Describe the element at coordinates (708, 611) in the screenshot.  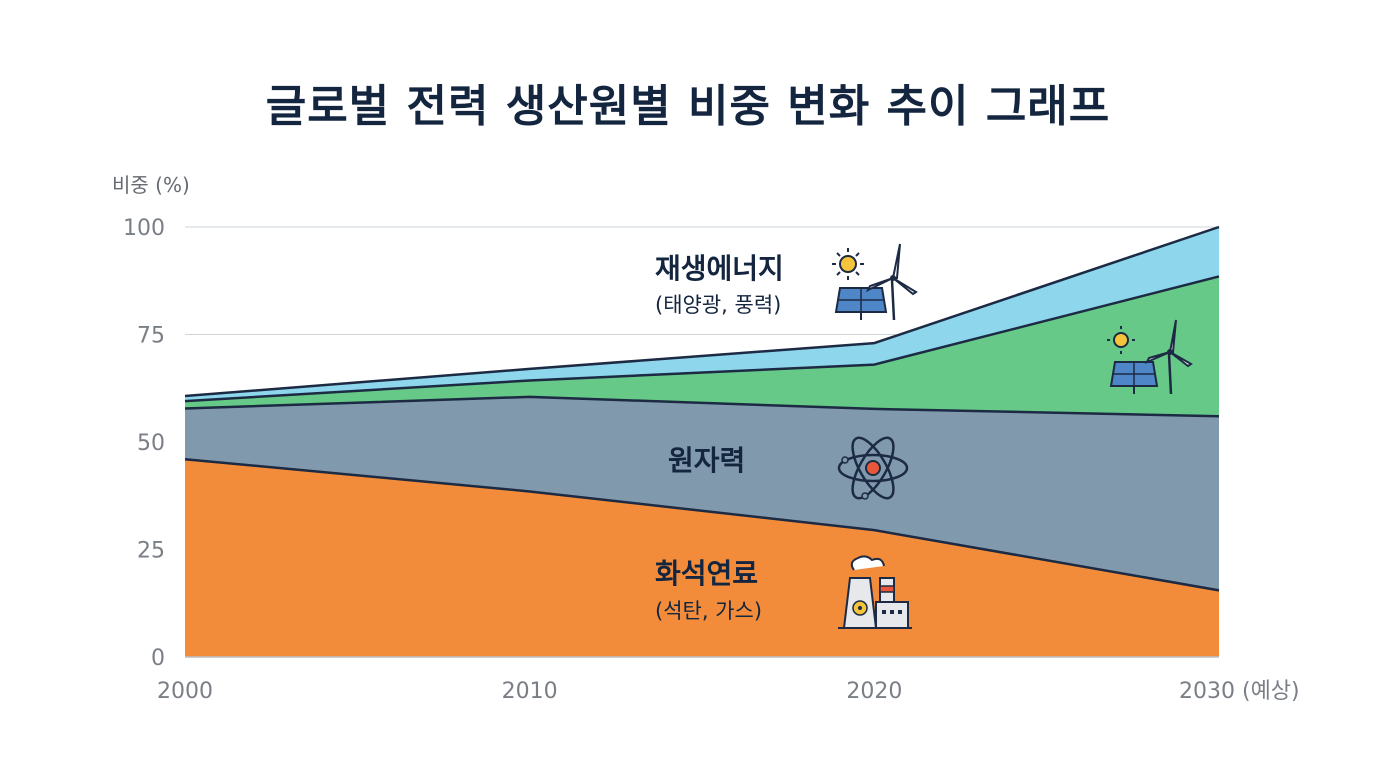
I see `fossil-sub-label: (석탄, 가스)` at that location.